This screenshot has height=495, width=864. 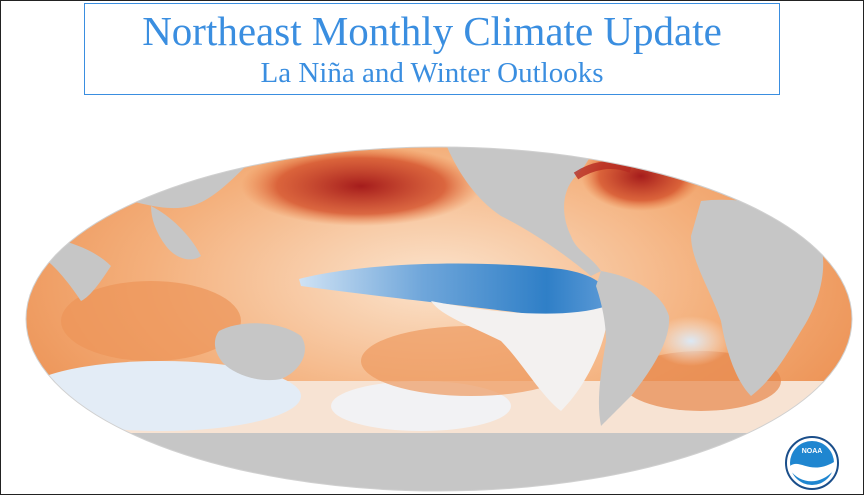 What do you see at coordinates (141, 136) in the screenshot?
I see `arctic-warm-rim` at bounding box center [141, 136].